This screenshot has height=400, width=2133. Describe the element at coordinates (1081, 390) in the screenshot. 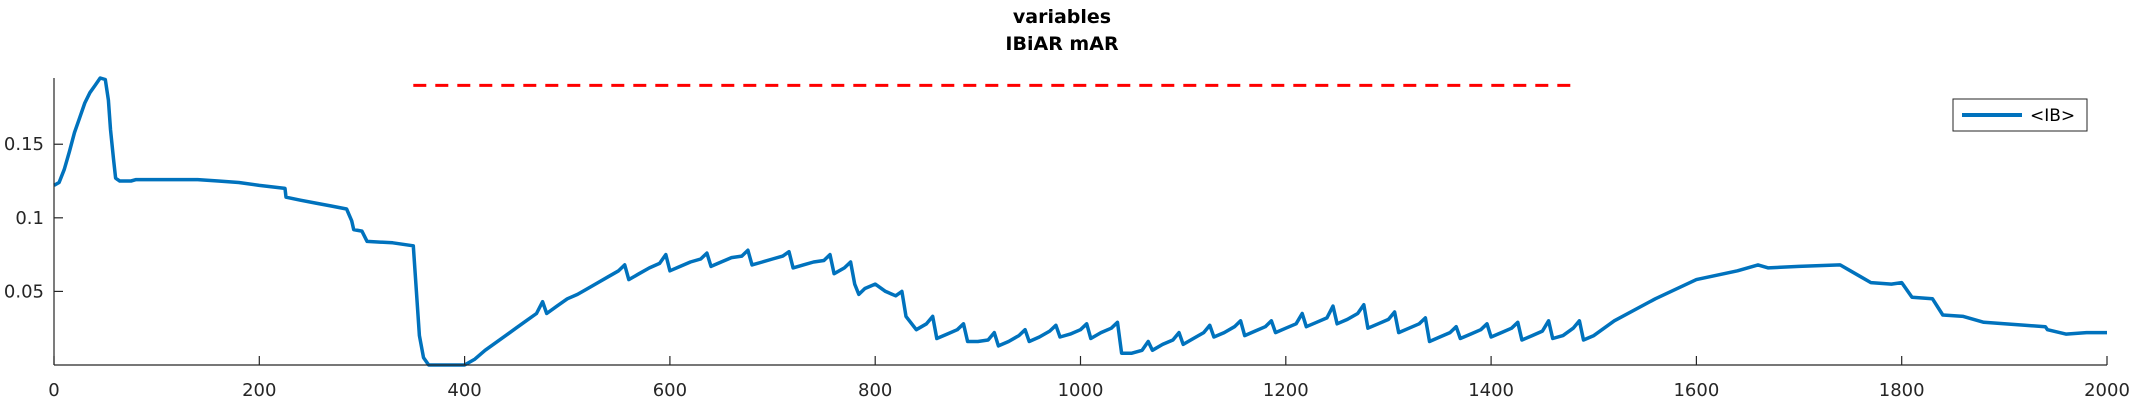

I see `x-tick-label: 1000` at that location.